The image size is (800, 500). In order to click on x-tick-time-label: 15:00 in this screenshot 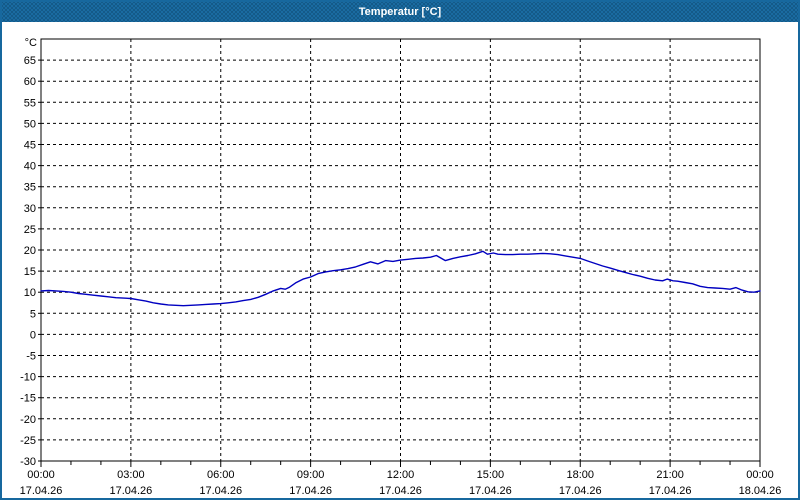, I will do `click(491, 475)`.